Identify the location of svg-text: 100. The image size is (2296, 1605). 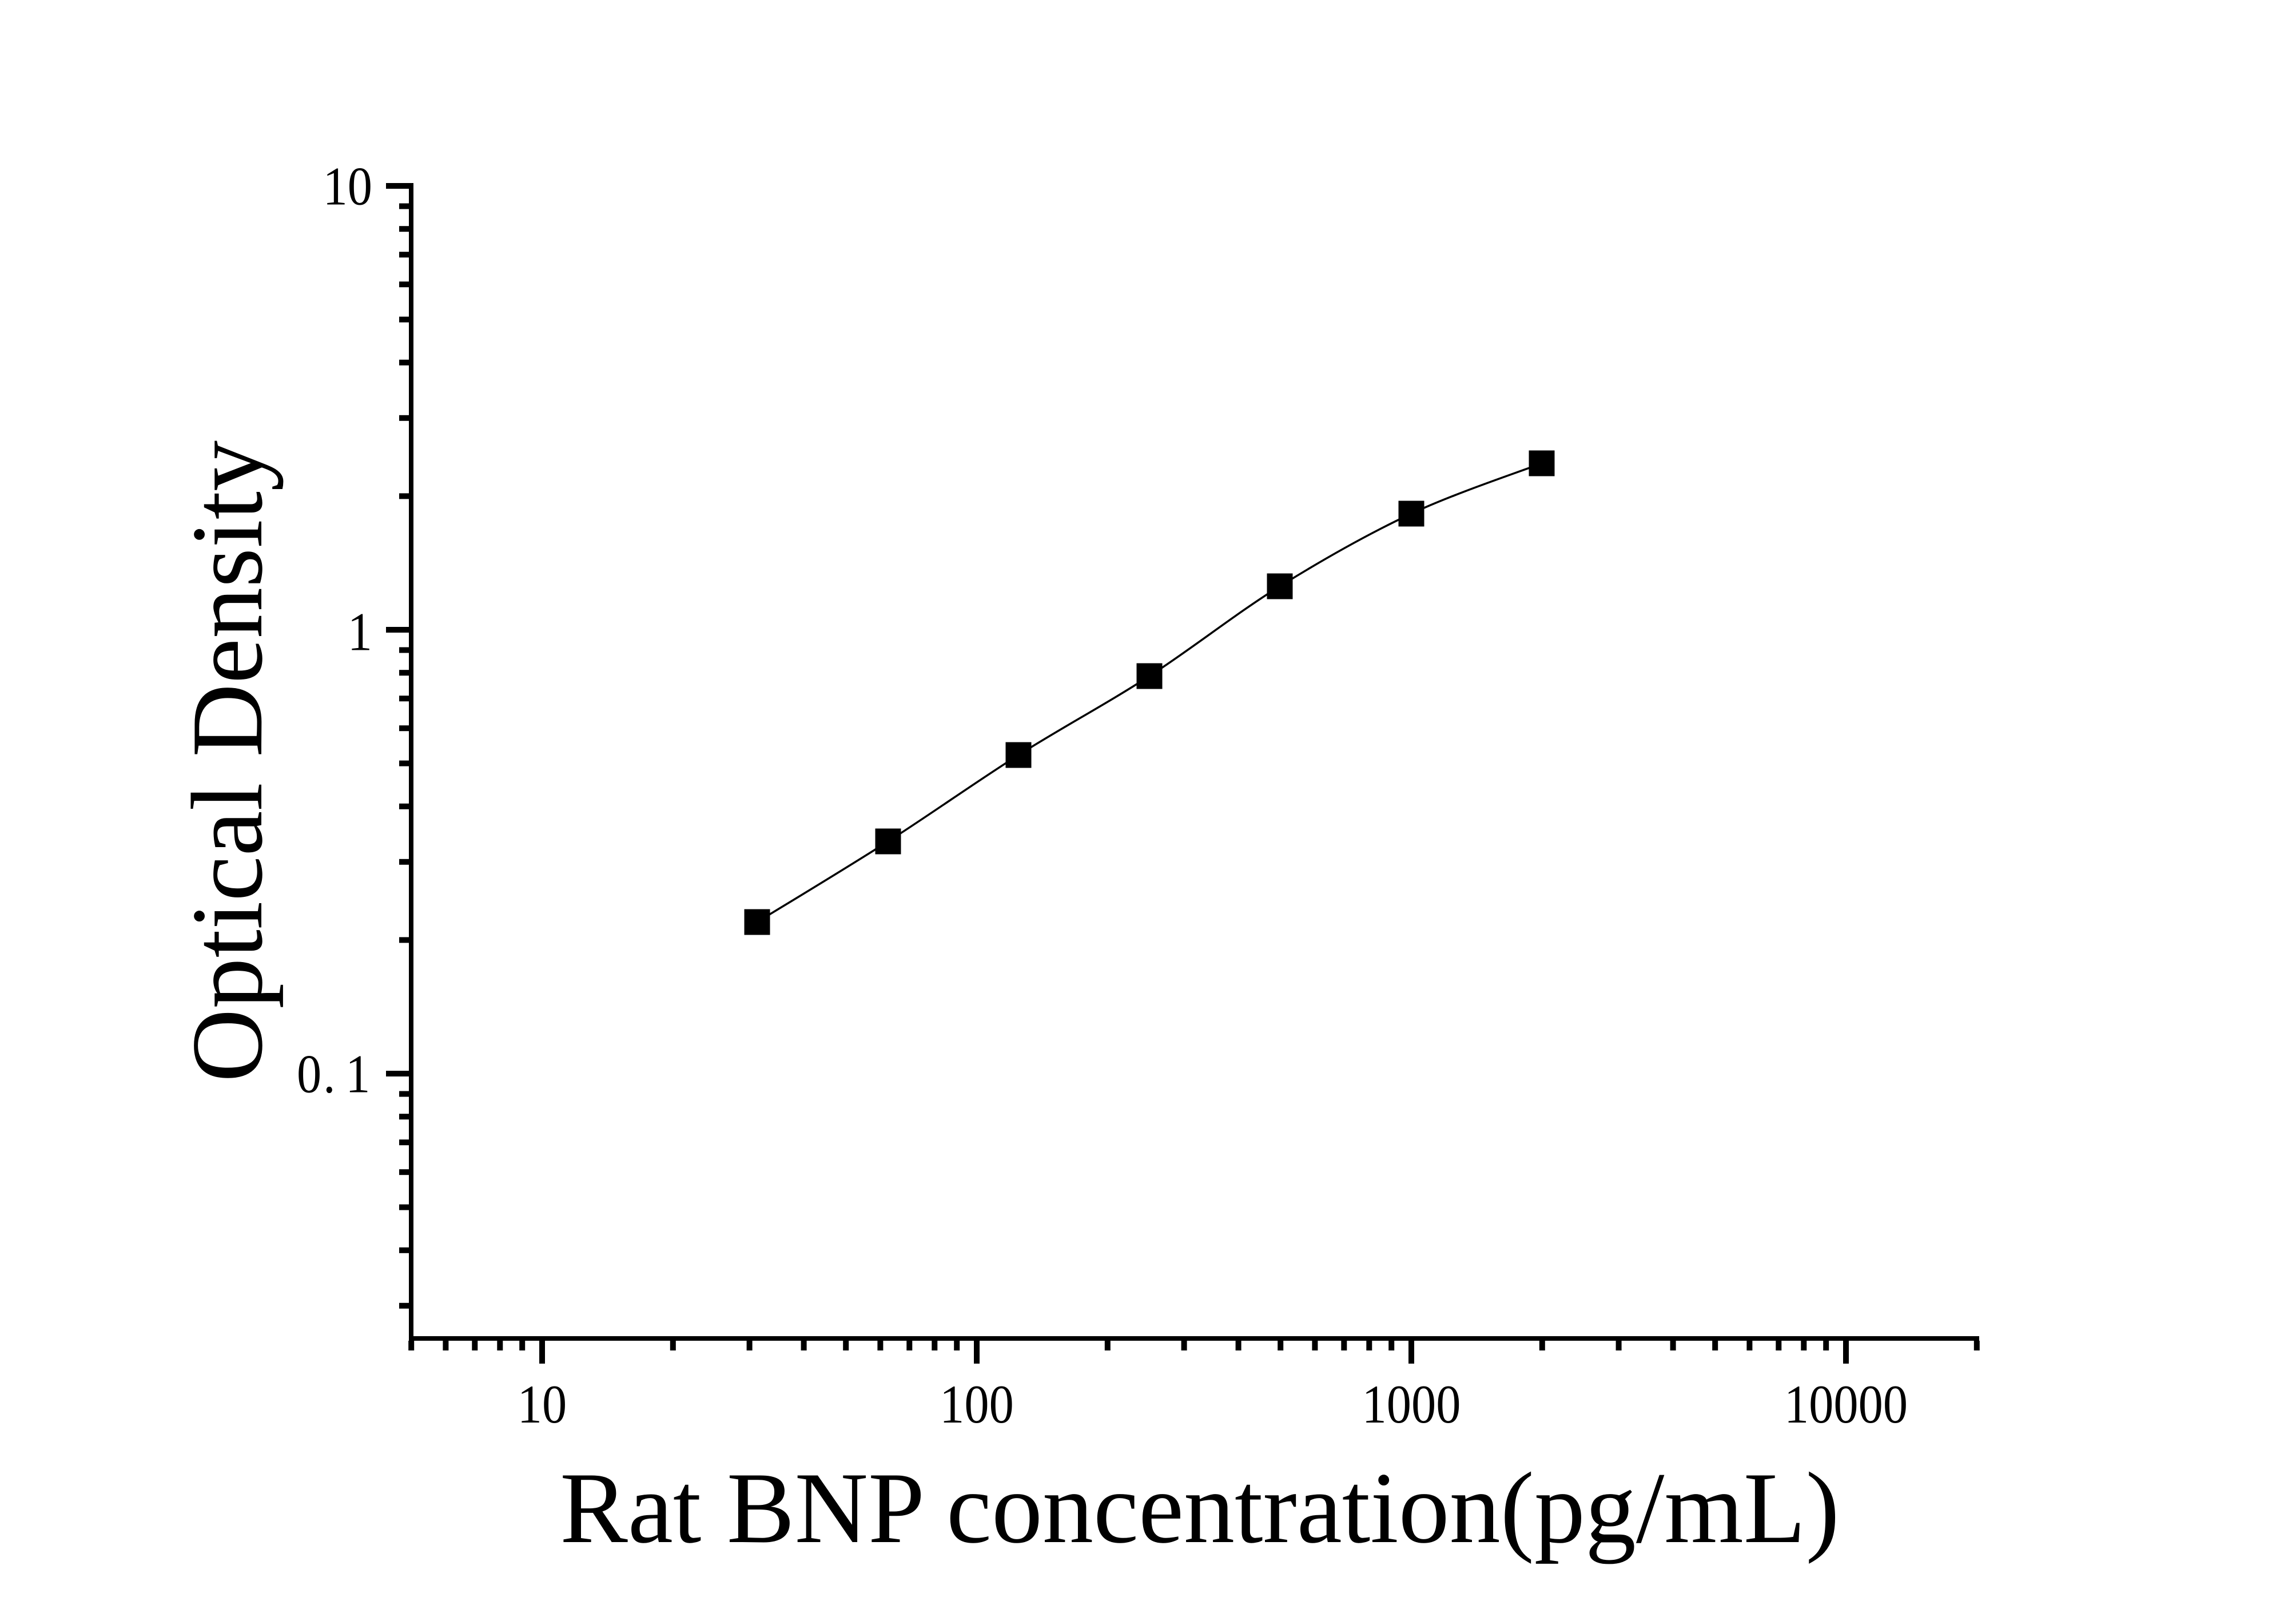
(977, 1404).